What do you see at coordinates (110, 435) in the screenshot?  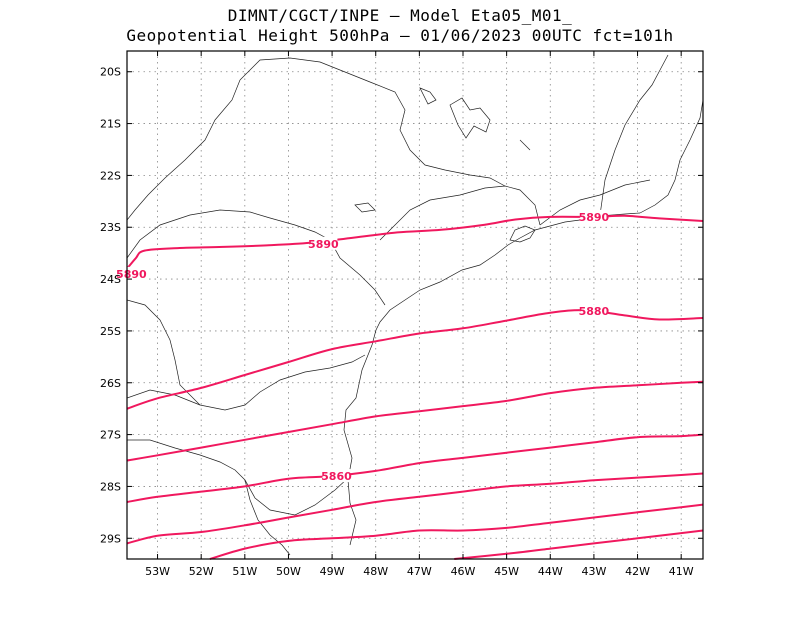 I see `y-tick-label: 27S` at bounding box center [110, 435].